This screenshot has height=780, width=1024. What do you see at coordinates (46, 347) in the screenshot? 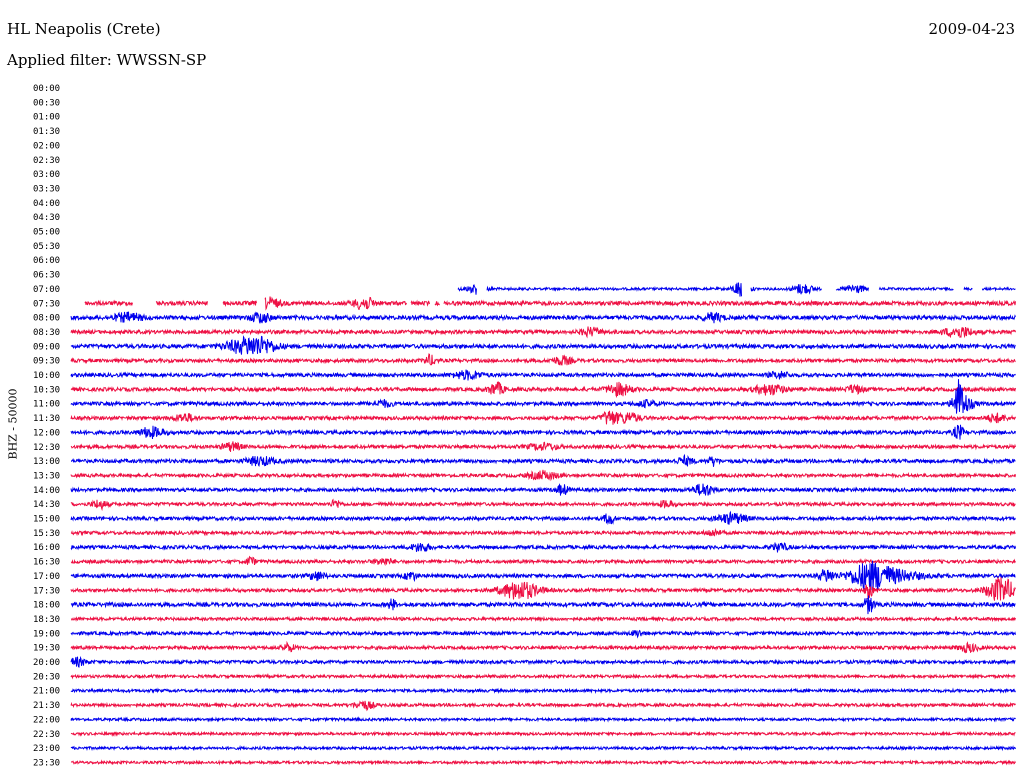
I see `time-tick-label: 09:00` at bounding box center [46, 347].